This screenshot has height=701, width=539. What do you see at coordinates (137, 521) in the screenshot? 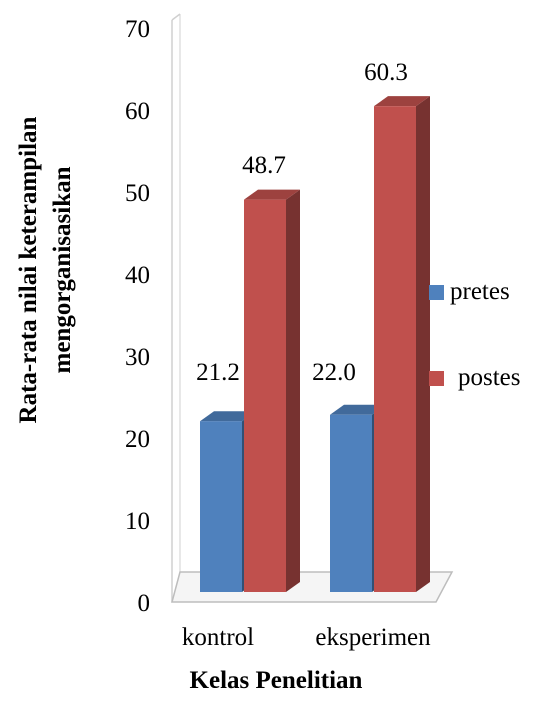
I see `y-tick-label: 10` at bounding box center [137, 521].